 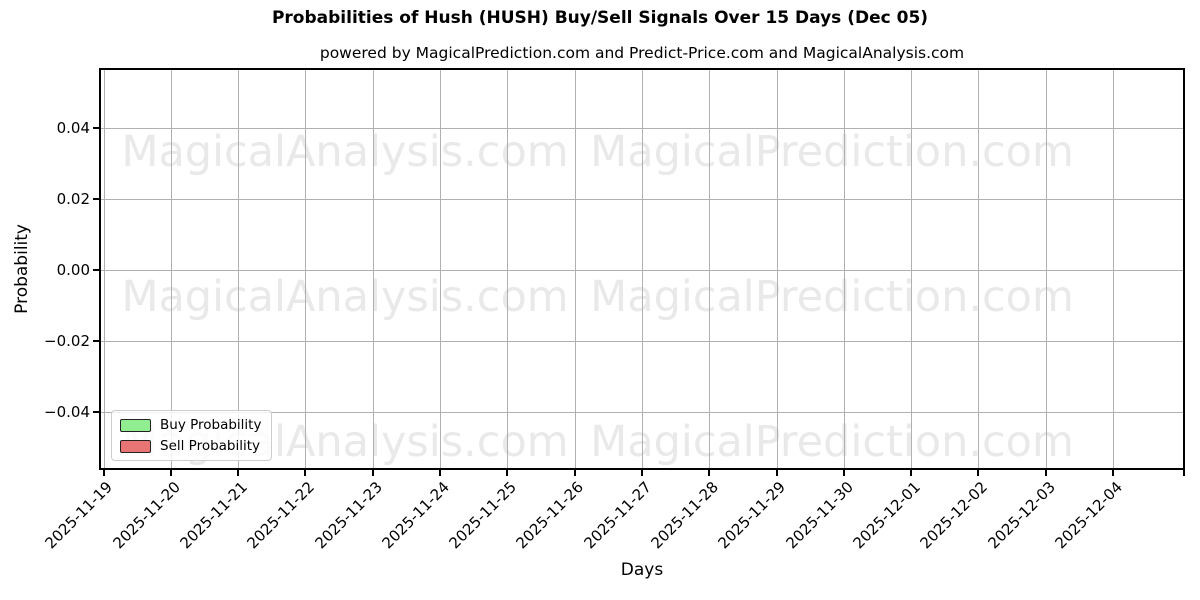 What do you see at coordinates (192, 435) in the screenshot?
I see `legend: Buy Probability Sell Probability` at bounding box center [192, 435].